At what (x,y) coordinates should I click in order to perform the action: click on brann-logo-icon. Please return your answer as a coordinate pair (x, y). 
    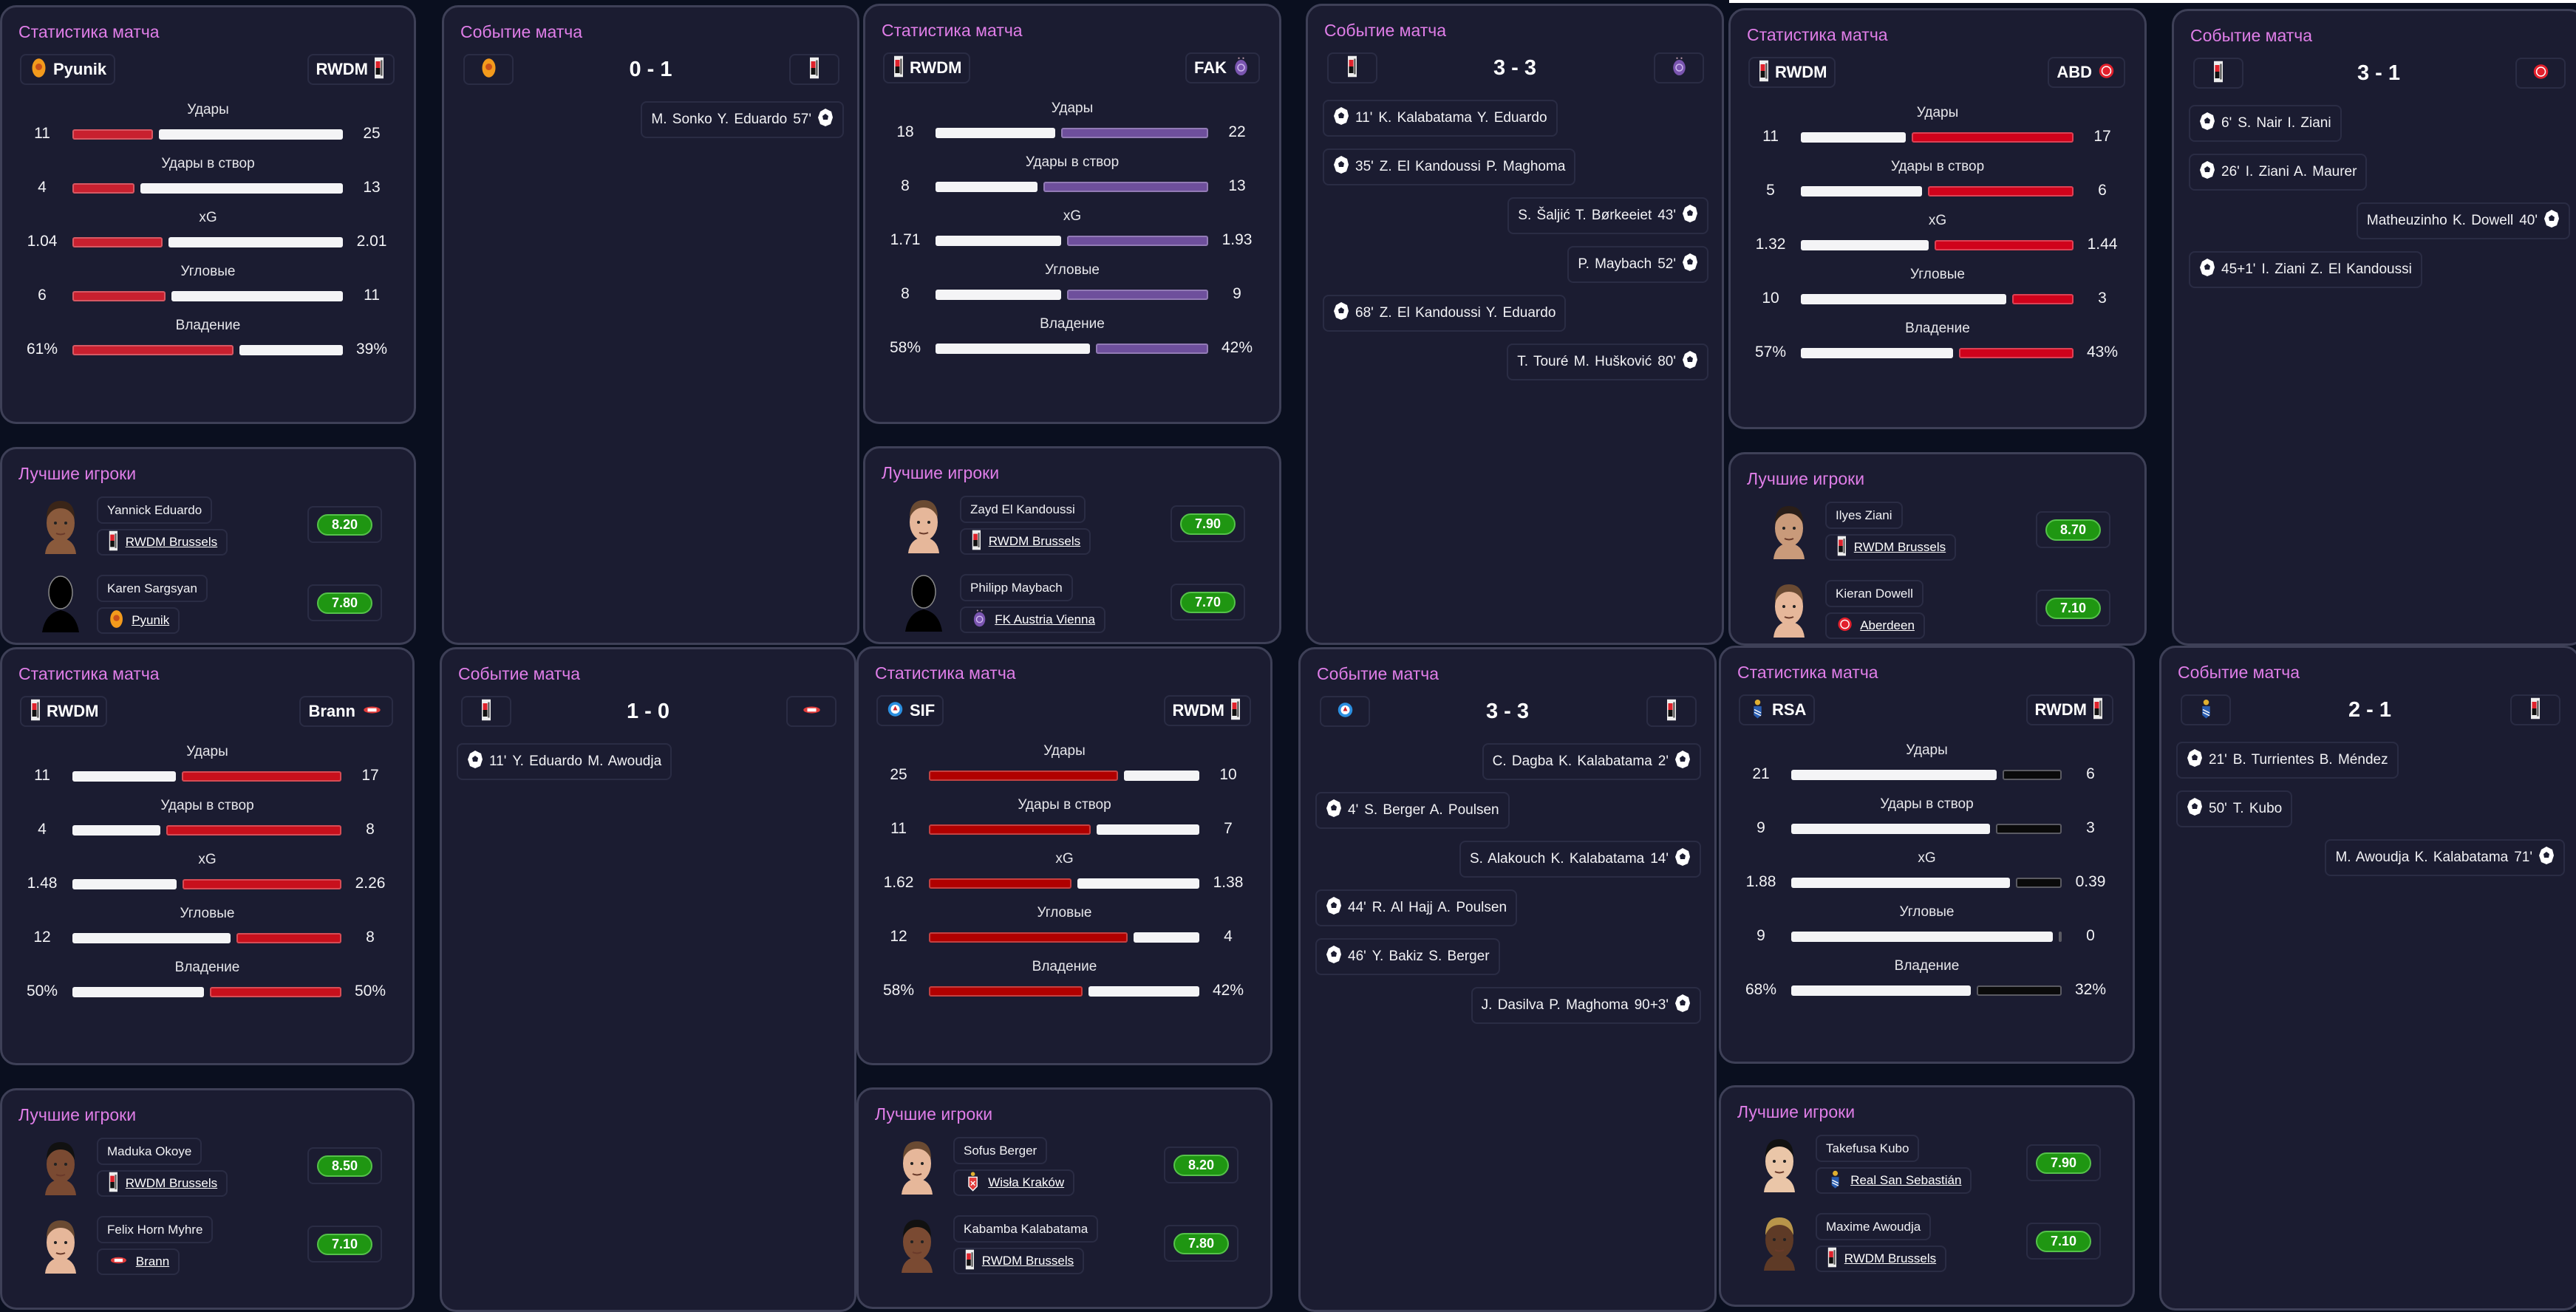
    Looking at the image, I should click on (118, 1262).